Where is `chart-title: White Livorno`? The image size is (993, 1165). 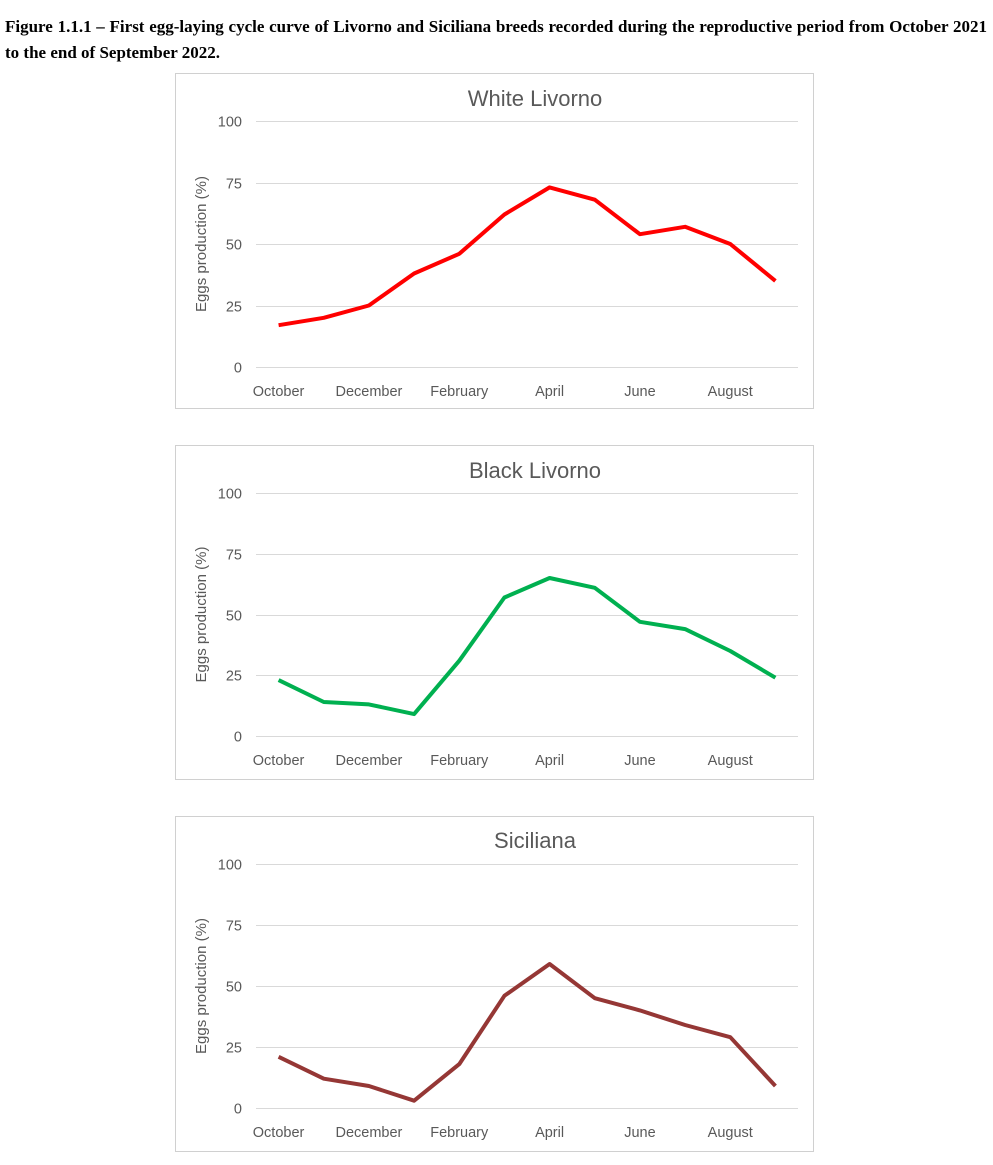
chart-title: White Livorno is located at coordinates (535, 98).